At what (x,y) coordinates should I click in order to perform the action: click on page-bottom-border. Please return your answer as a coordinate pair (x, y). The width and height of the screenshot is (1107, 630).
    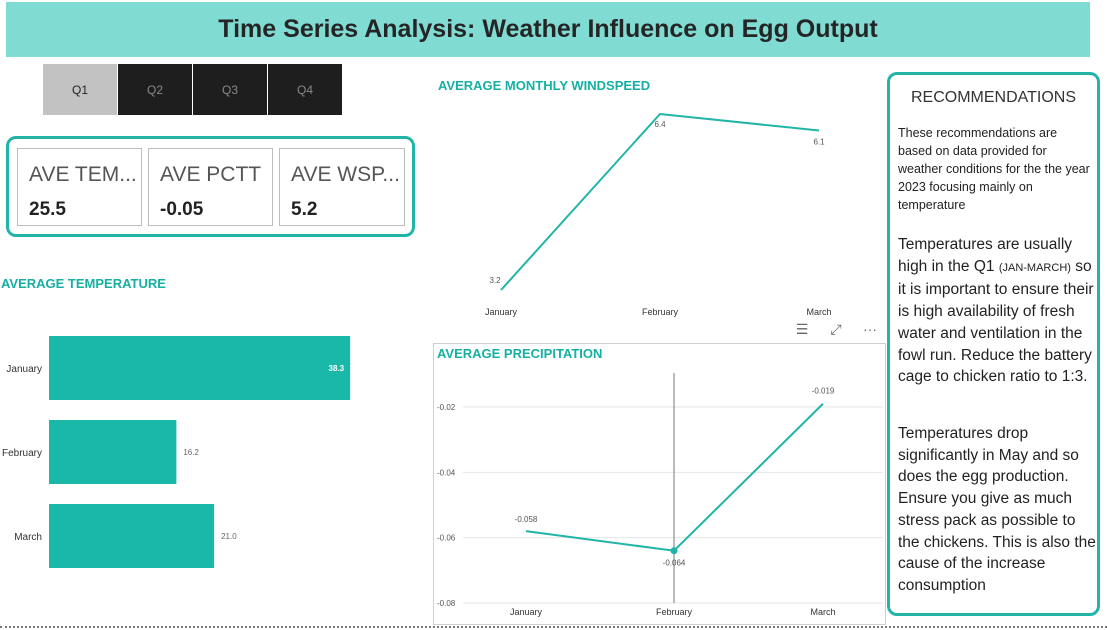
    Looking at the image, I should click on (553, 627).